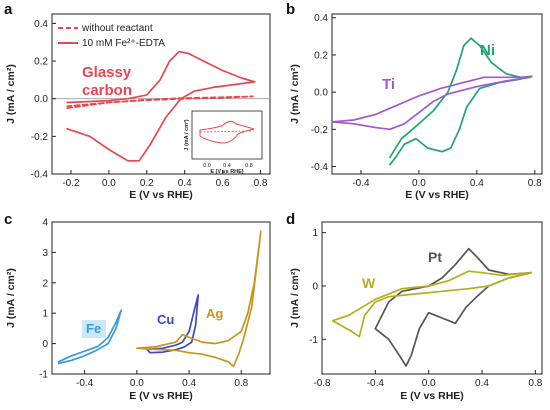 The image size is (550, 410). I want to click on inset-frame, so click(227, 135).